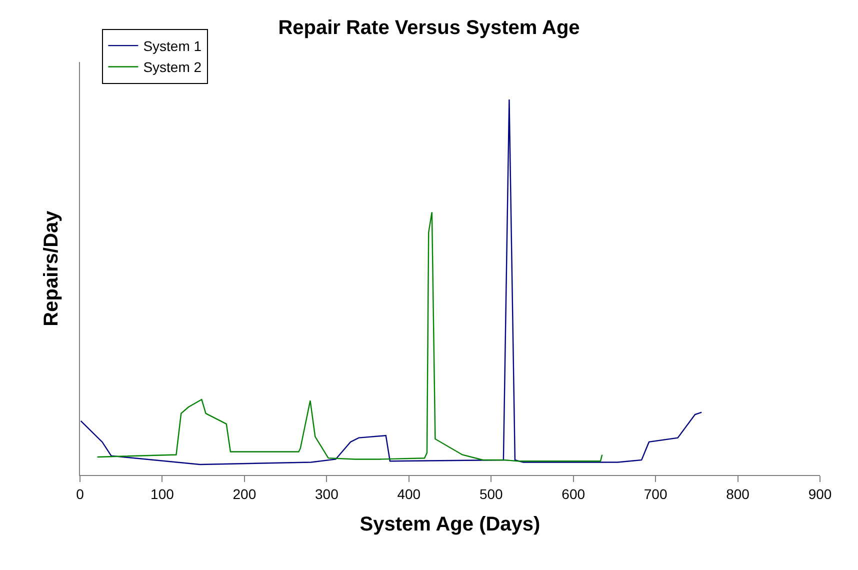 This screenshot has height=570, width=858. What do you see at coordinates (574, 494) in the screenshot?
I see `x-tick-label: 600` at bounding box center [574, 494].